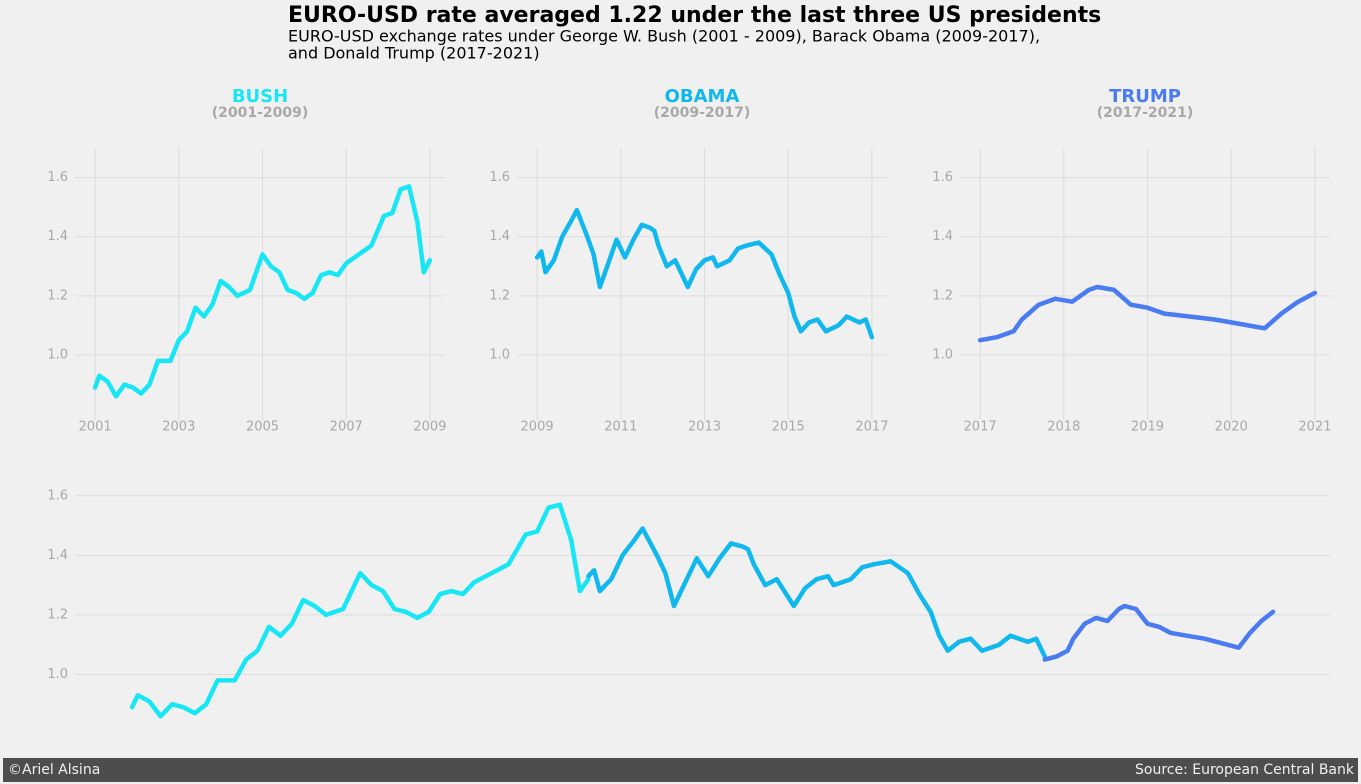 The height and width of the screenshot is (784, 1361). Describe the element at coordinates (702, 113) in the screenshot. I see `panel-subtitle: (2009-2017)` at that location.